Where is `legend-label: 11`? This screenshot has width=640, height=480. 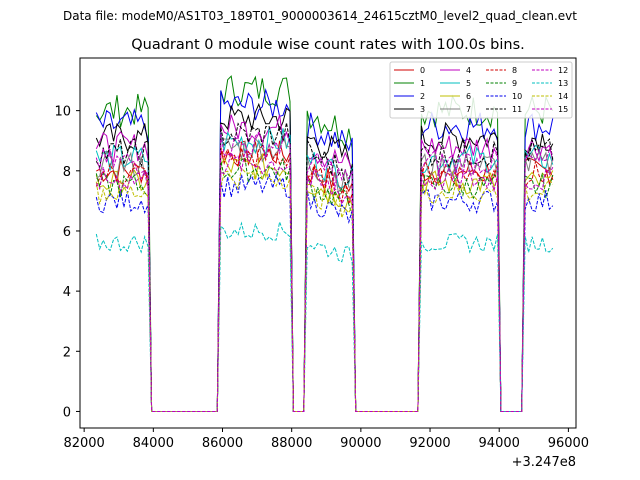
legend-label: 11 is located at coordinates (517, 109).